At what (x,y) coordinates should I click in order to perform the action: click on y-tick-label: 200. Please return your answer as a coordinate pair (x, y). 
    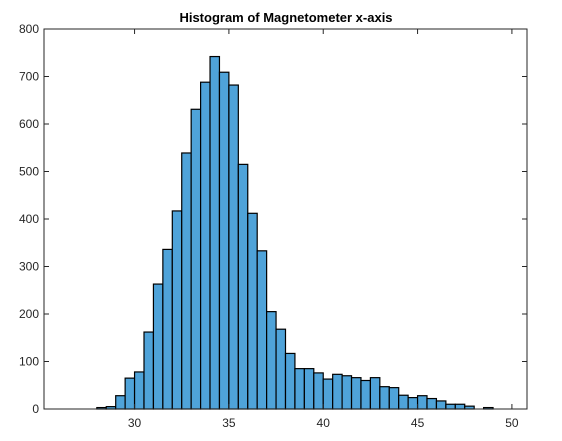
    Looking at the image, I should click on (29, 314).